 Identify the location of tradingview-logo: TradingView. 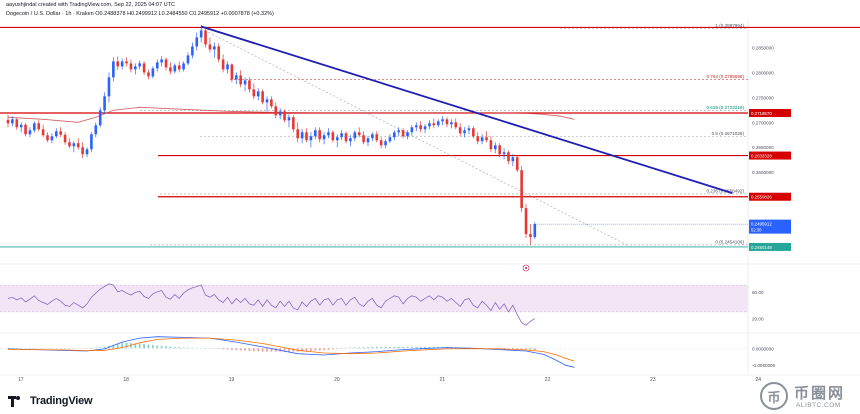
(50, 401).